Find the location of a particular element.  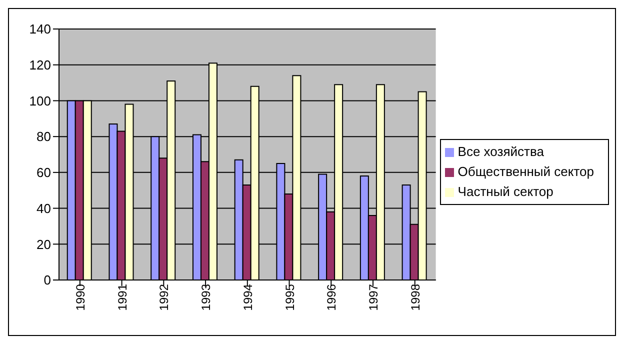

x-tick-label: 1996 is located at coordinates (331, 297).